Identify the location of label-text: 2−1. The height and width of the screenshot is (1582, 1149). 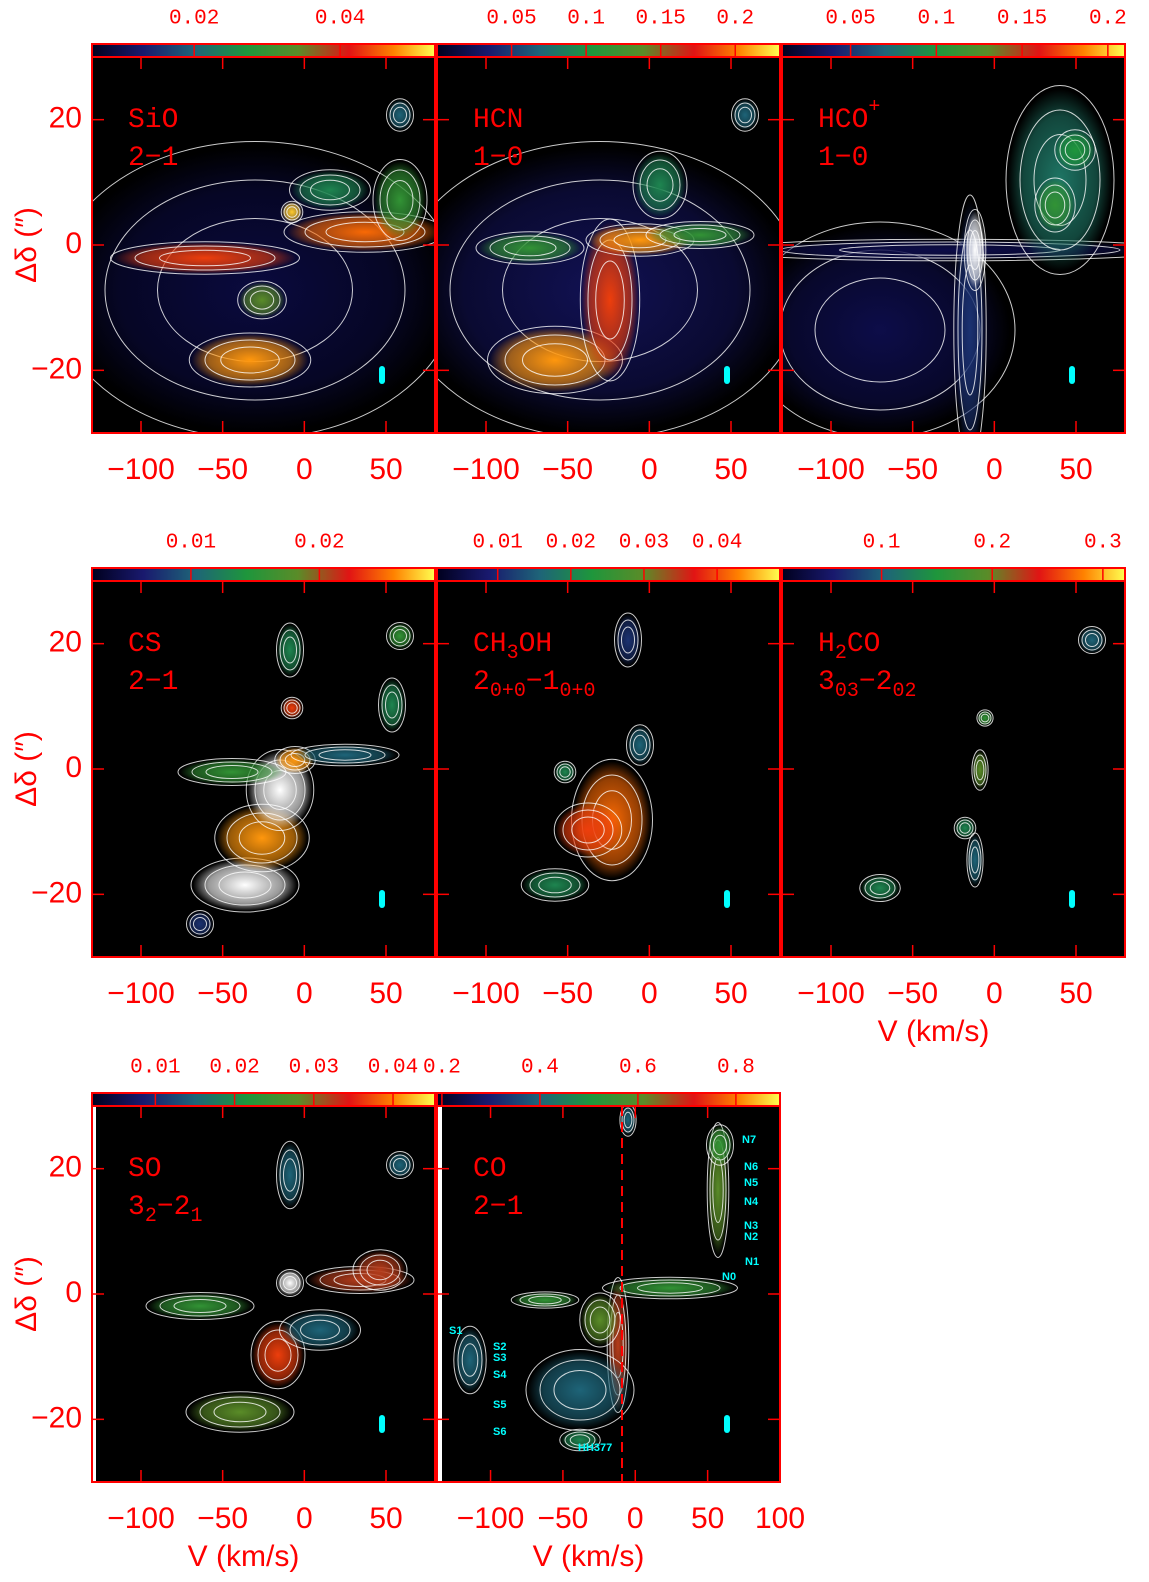
(153, 158).